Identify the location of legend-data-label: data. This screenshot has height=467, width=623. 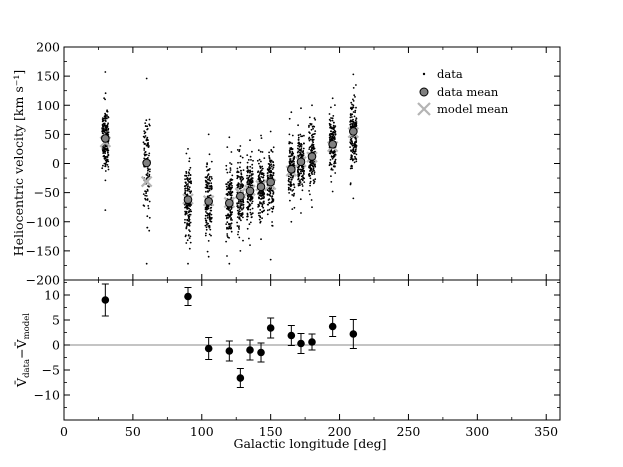
(450, 74).